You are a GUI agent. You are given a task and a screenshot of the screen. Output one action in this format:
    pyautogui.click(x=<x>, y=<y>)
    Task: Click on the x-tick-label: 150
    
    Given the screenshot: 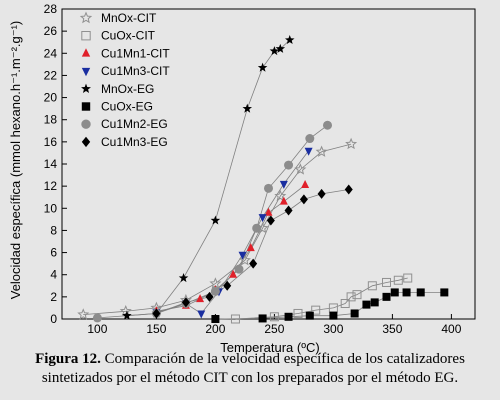 What is the action you would take?
    pyautogui.click(x=156, y=329)
    